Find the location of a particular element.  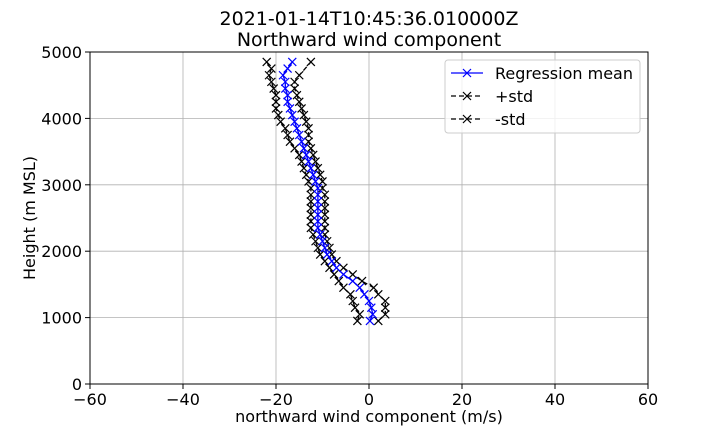

y-tick-label: 2000 is located at coordinates (61, 251).